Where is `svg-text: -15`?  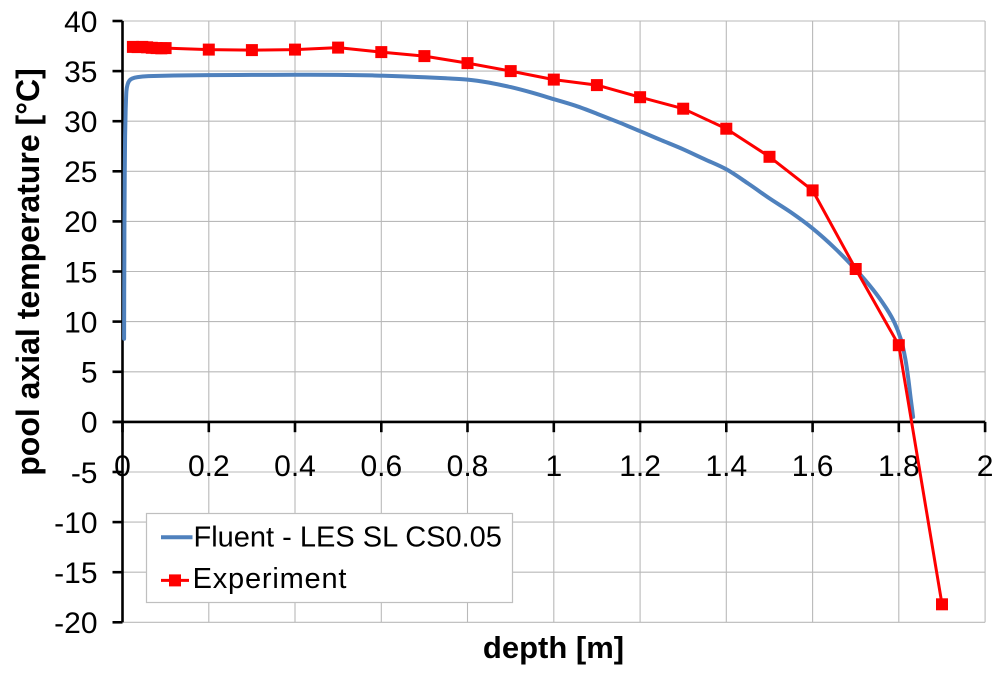 svg-text: -15 is located at coordinates (75, 573).